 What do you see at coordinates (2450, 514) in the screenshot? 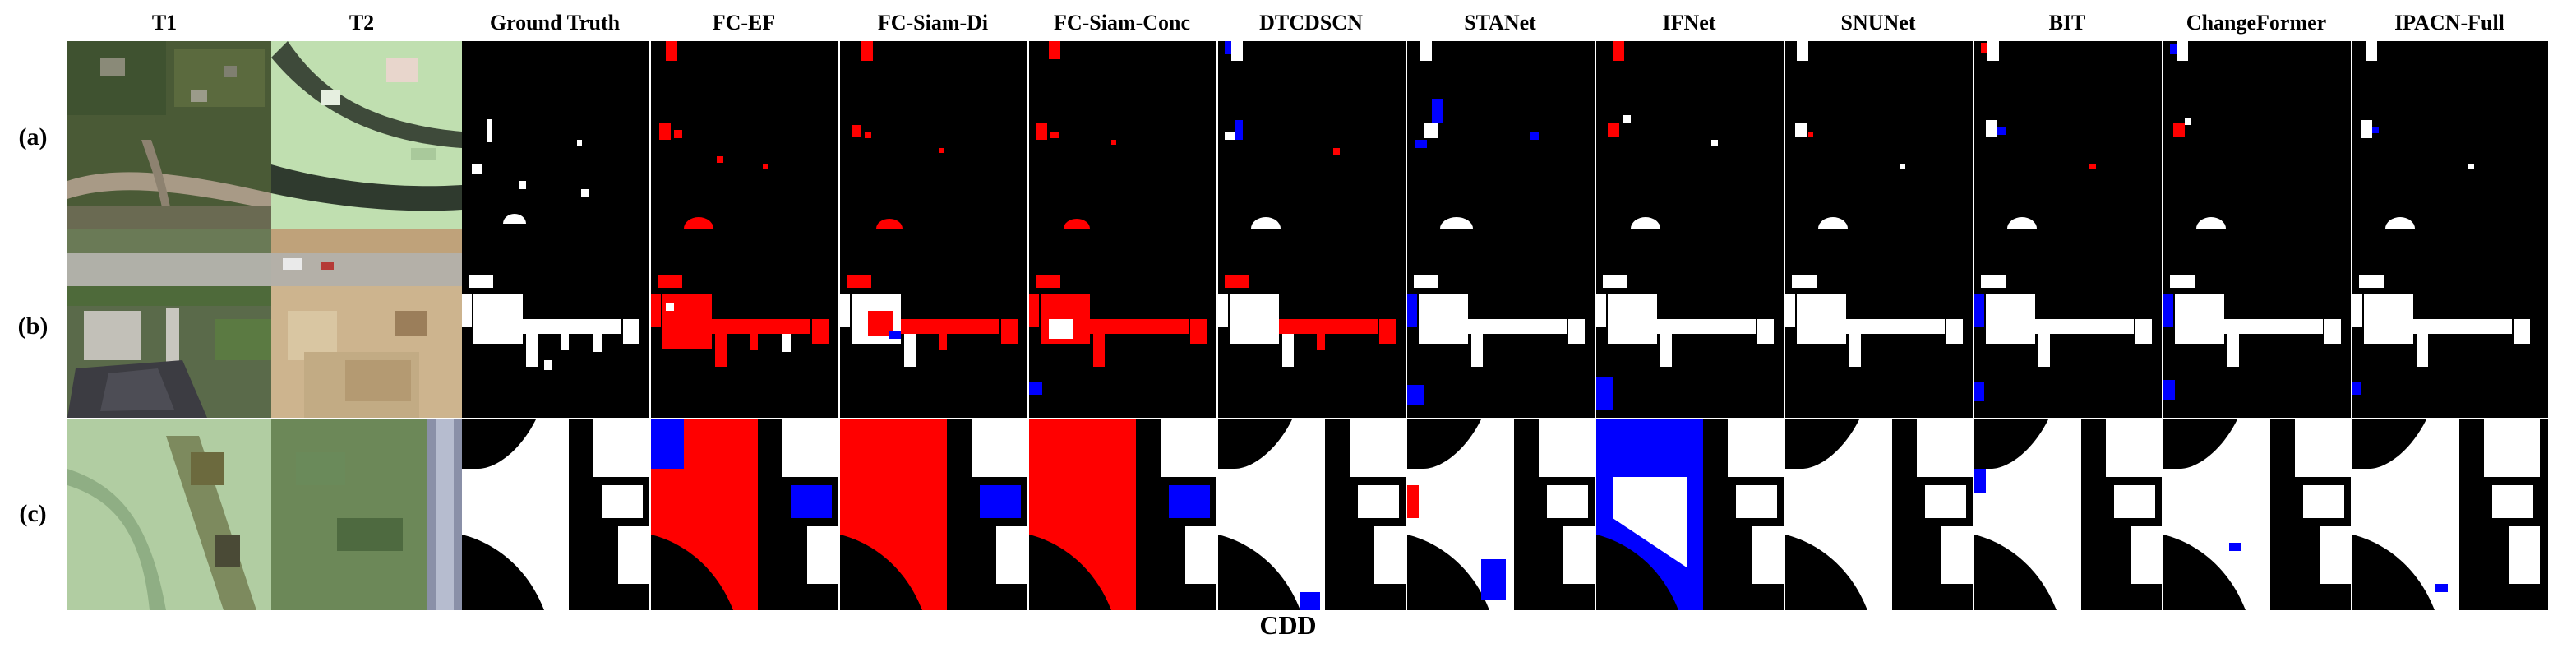
I see `mask-c-ipacn-full` at bounding box center [2450, 514].